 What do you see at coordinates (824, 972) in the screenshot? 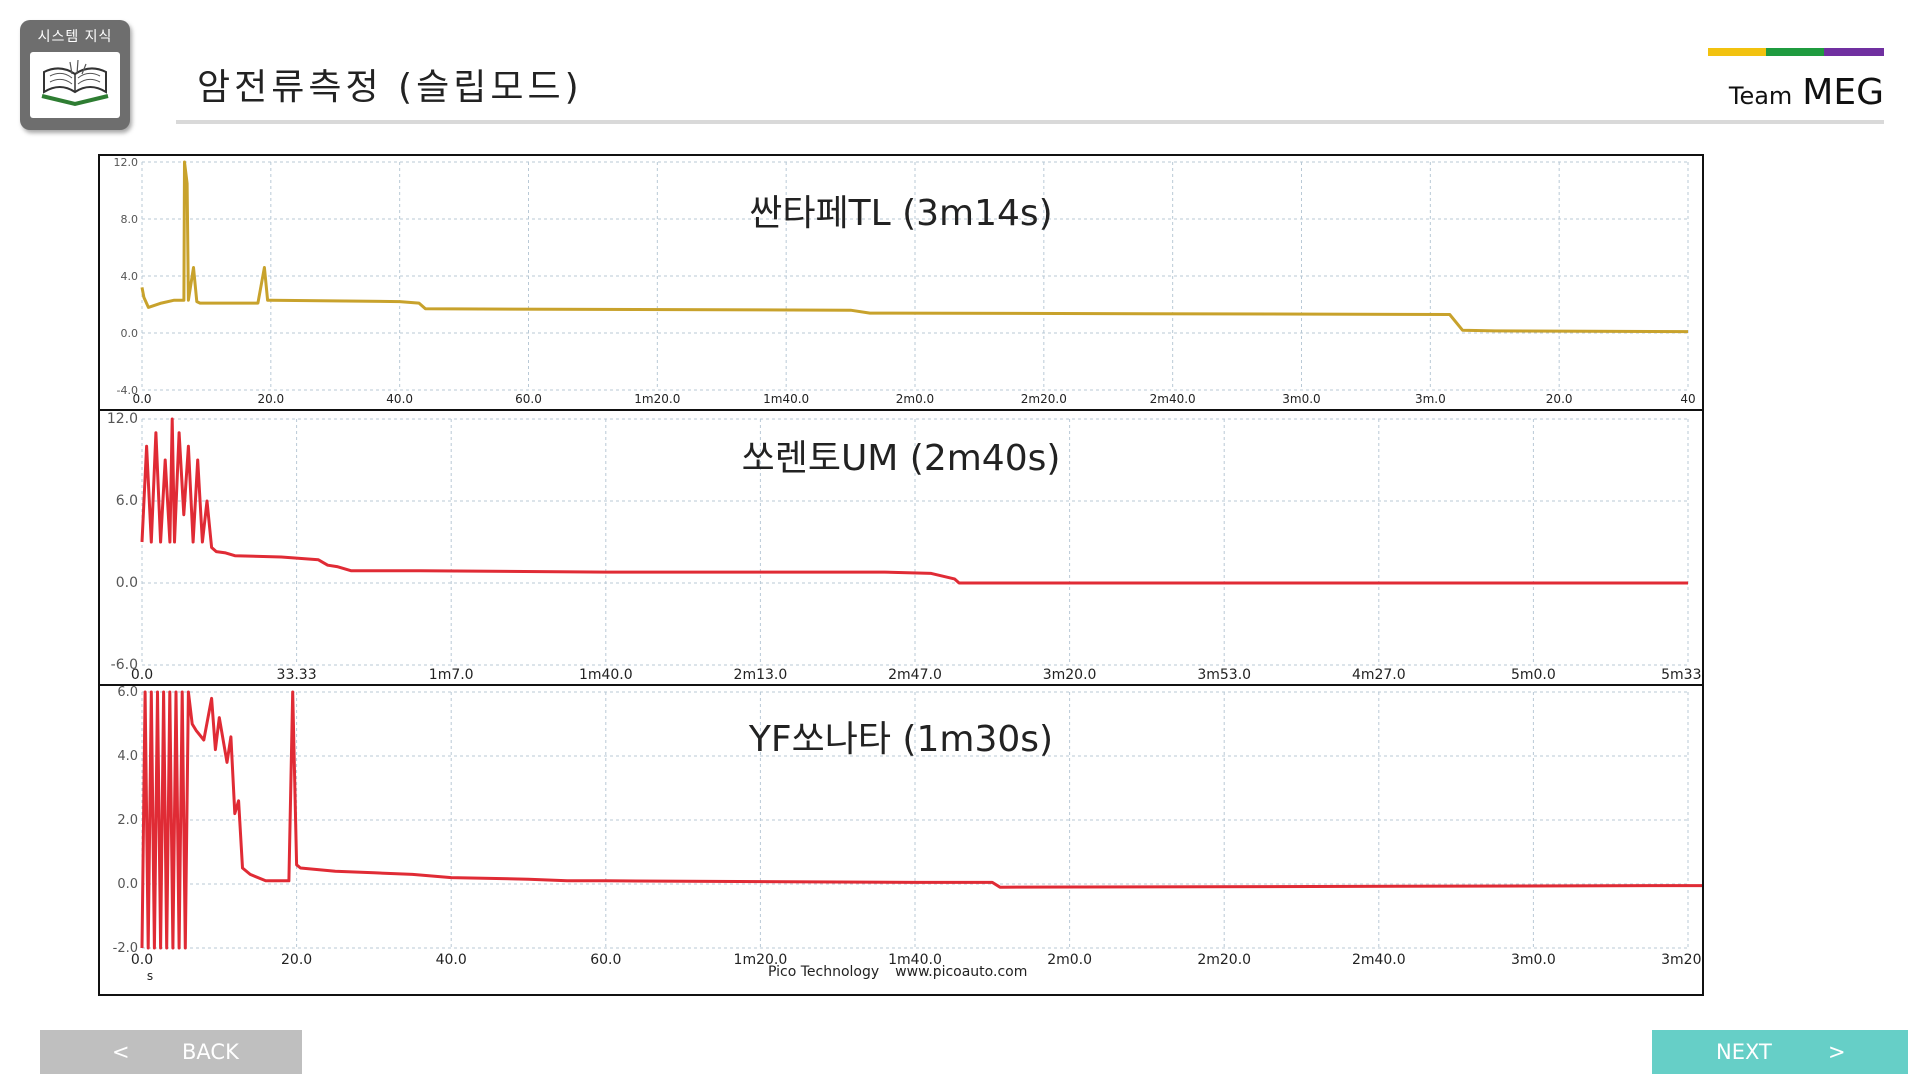
I see `scope-brand: Pico Technology` at bounding box center [824, 972].